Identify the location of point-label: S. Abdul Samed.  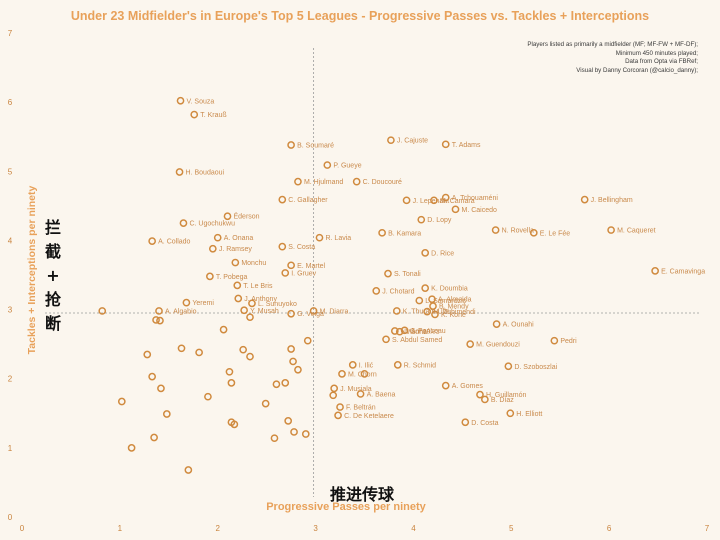
(417, 340).